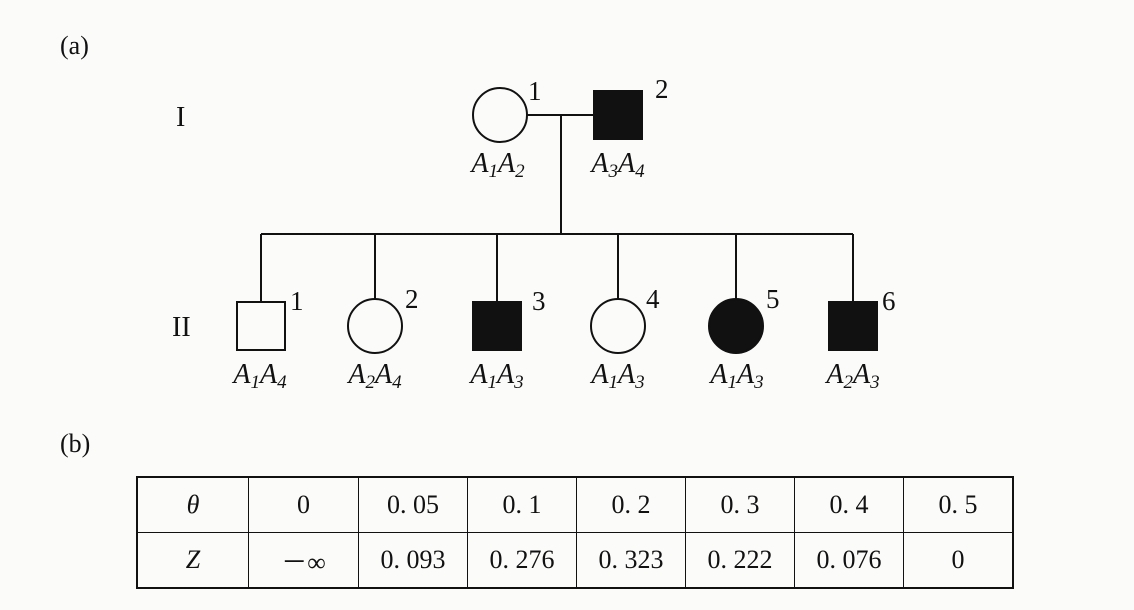 Image resolution: width=1134 pixels, height=610 pixels. I want to click on theta-header: θ, so click(192, 504).